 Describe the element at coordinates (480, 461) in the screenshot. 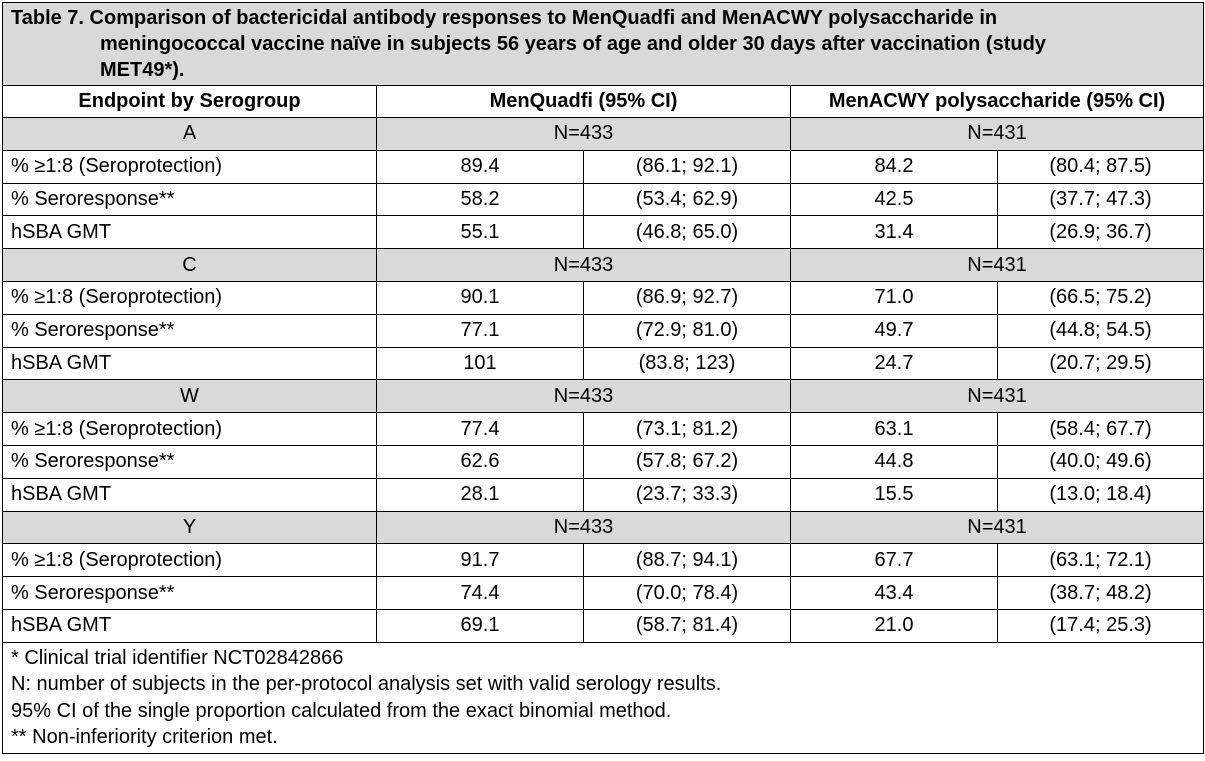

I see `menquadfi-value: 62.6` at that location.